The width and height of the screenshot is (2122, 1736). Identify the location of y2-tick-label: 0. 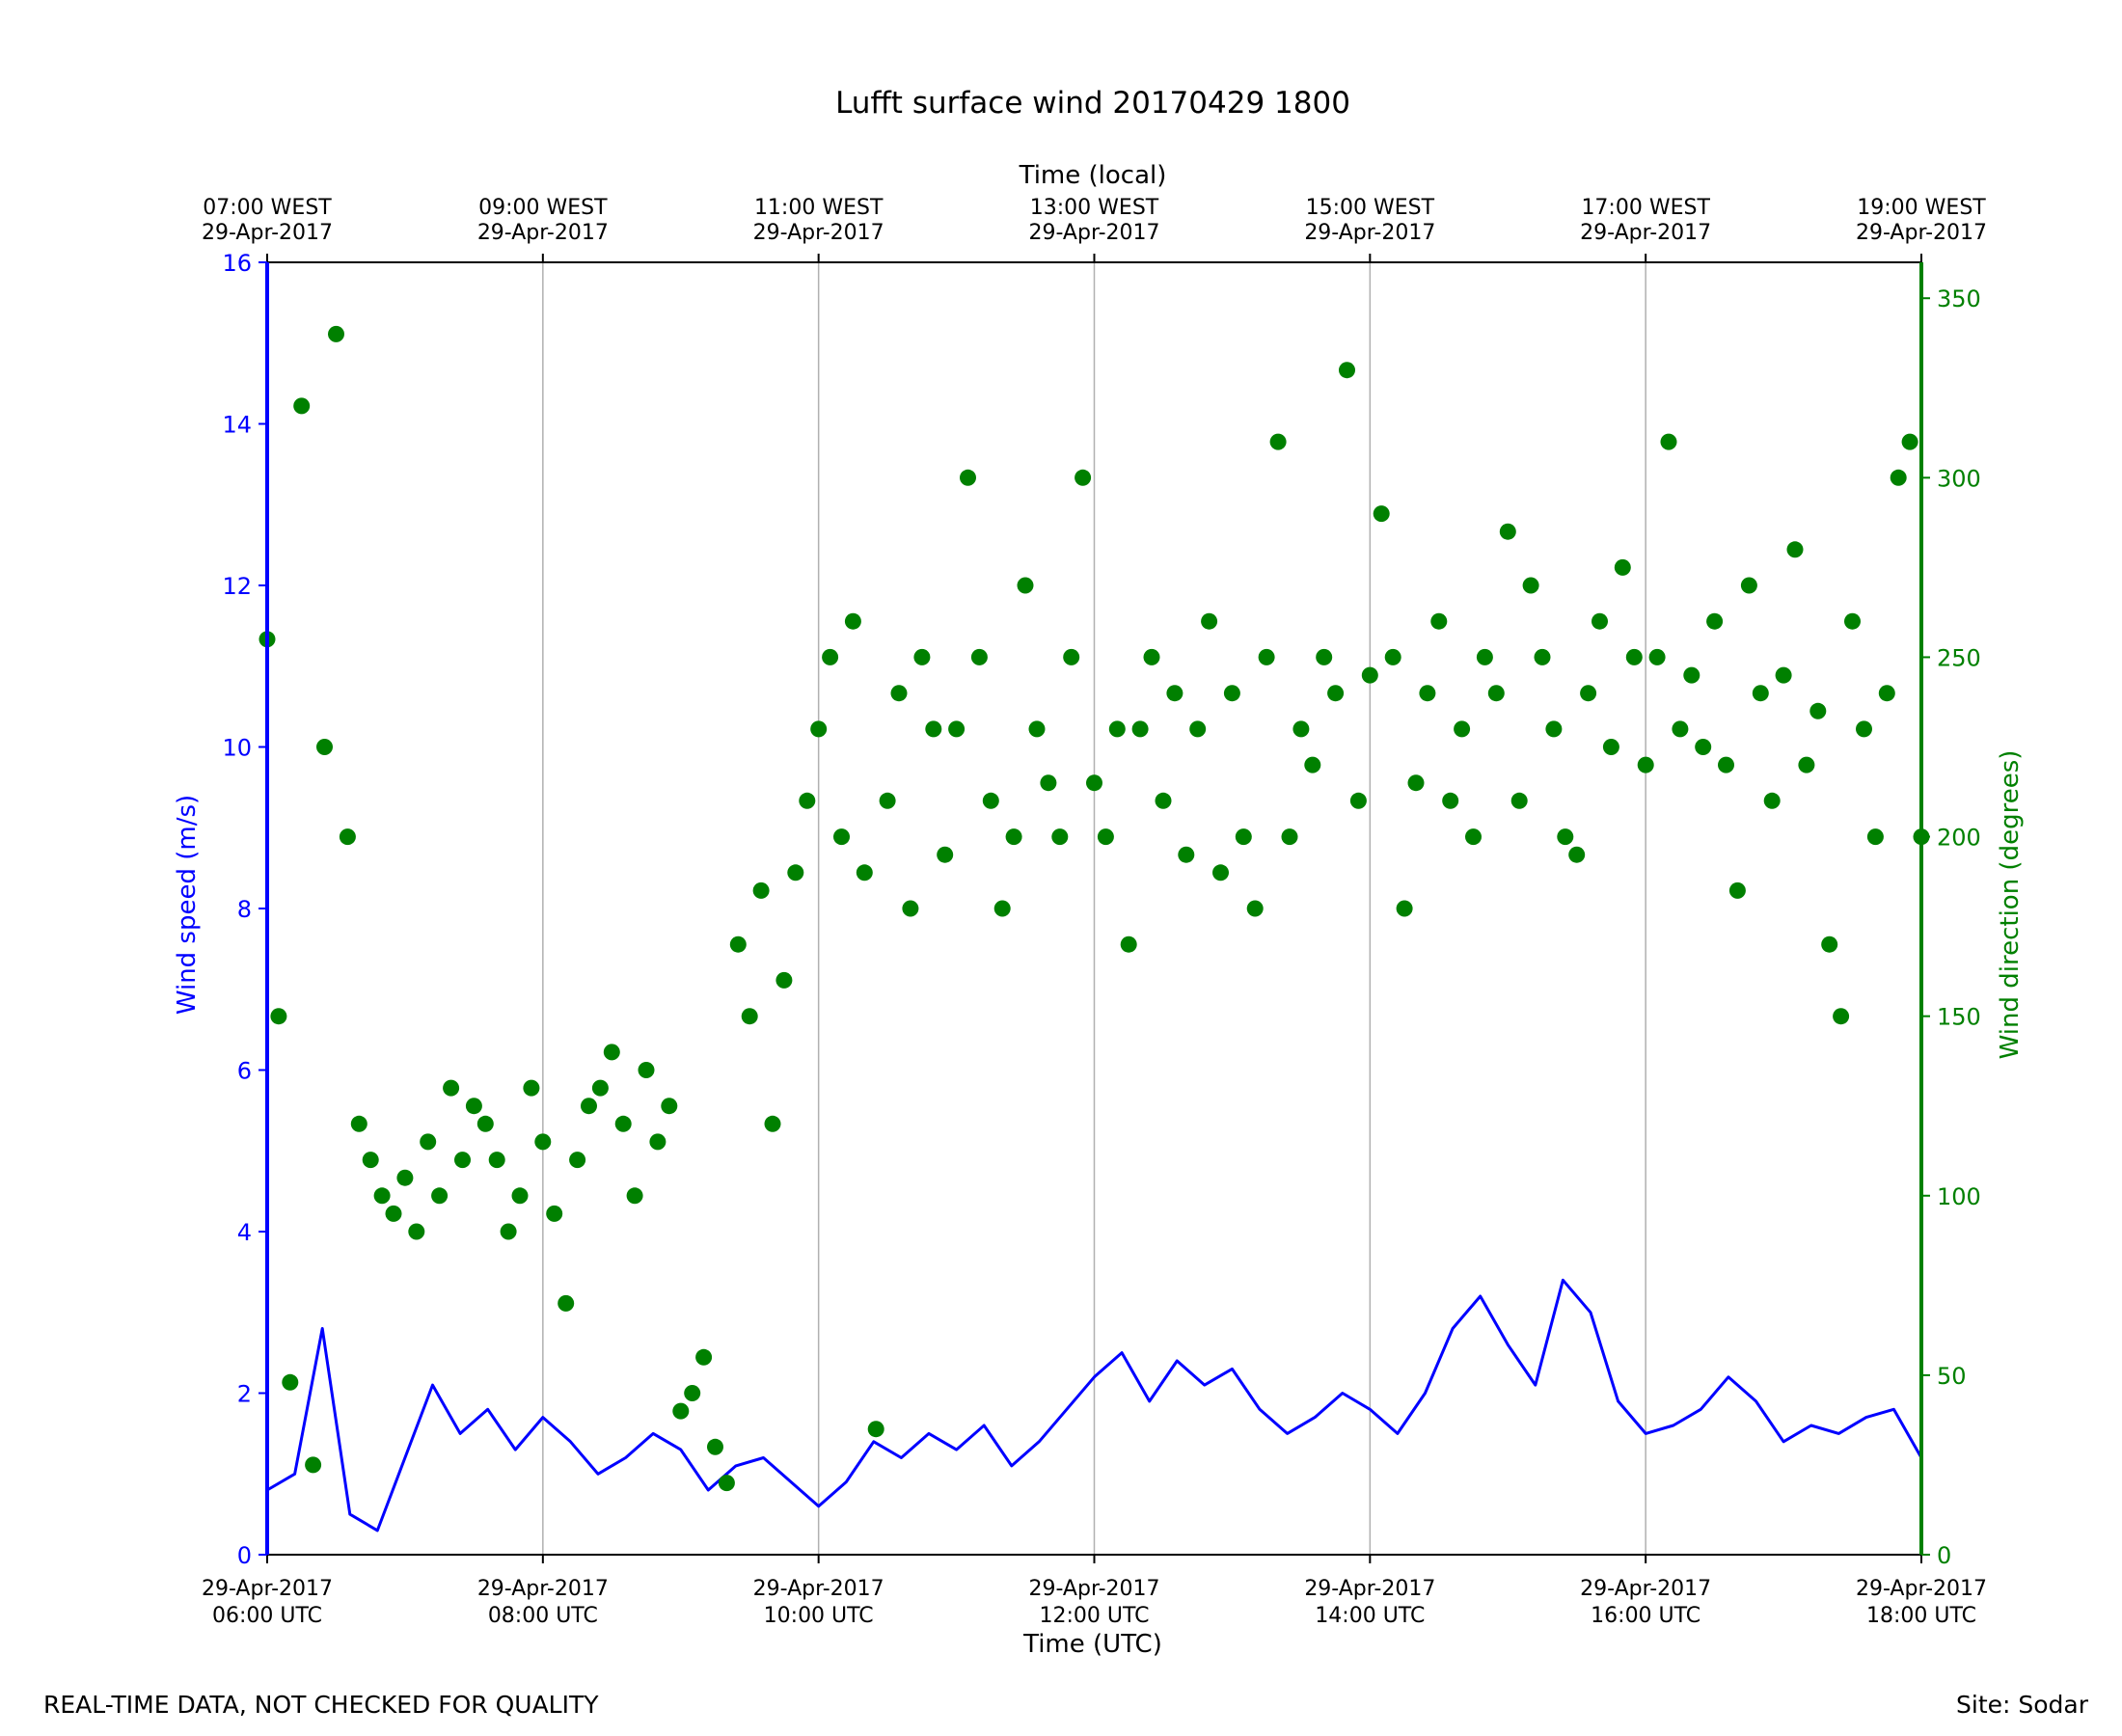
(1944, 1555).